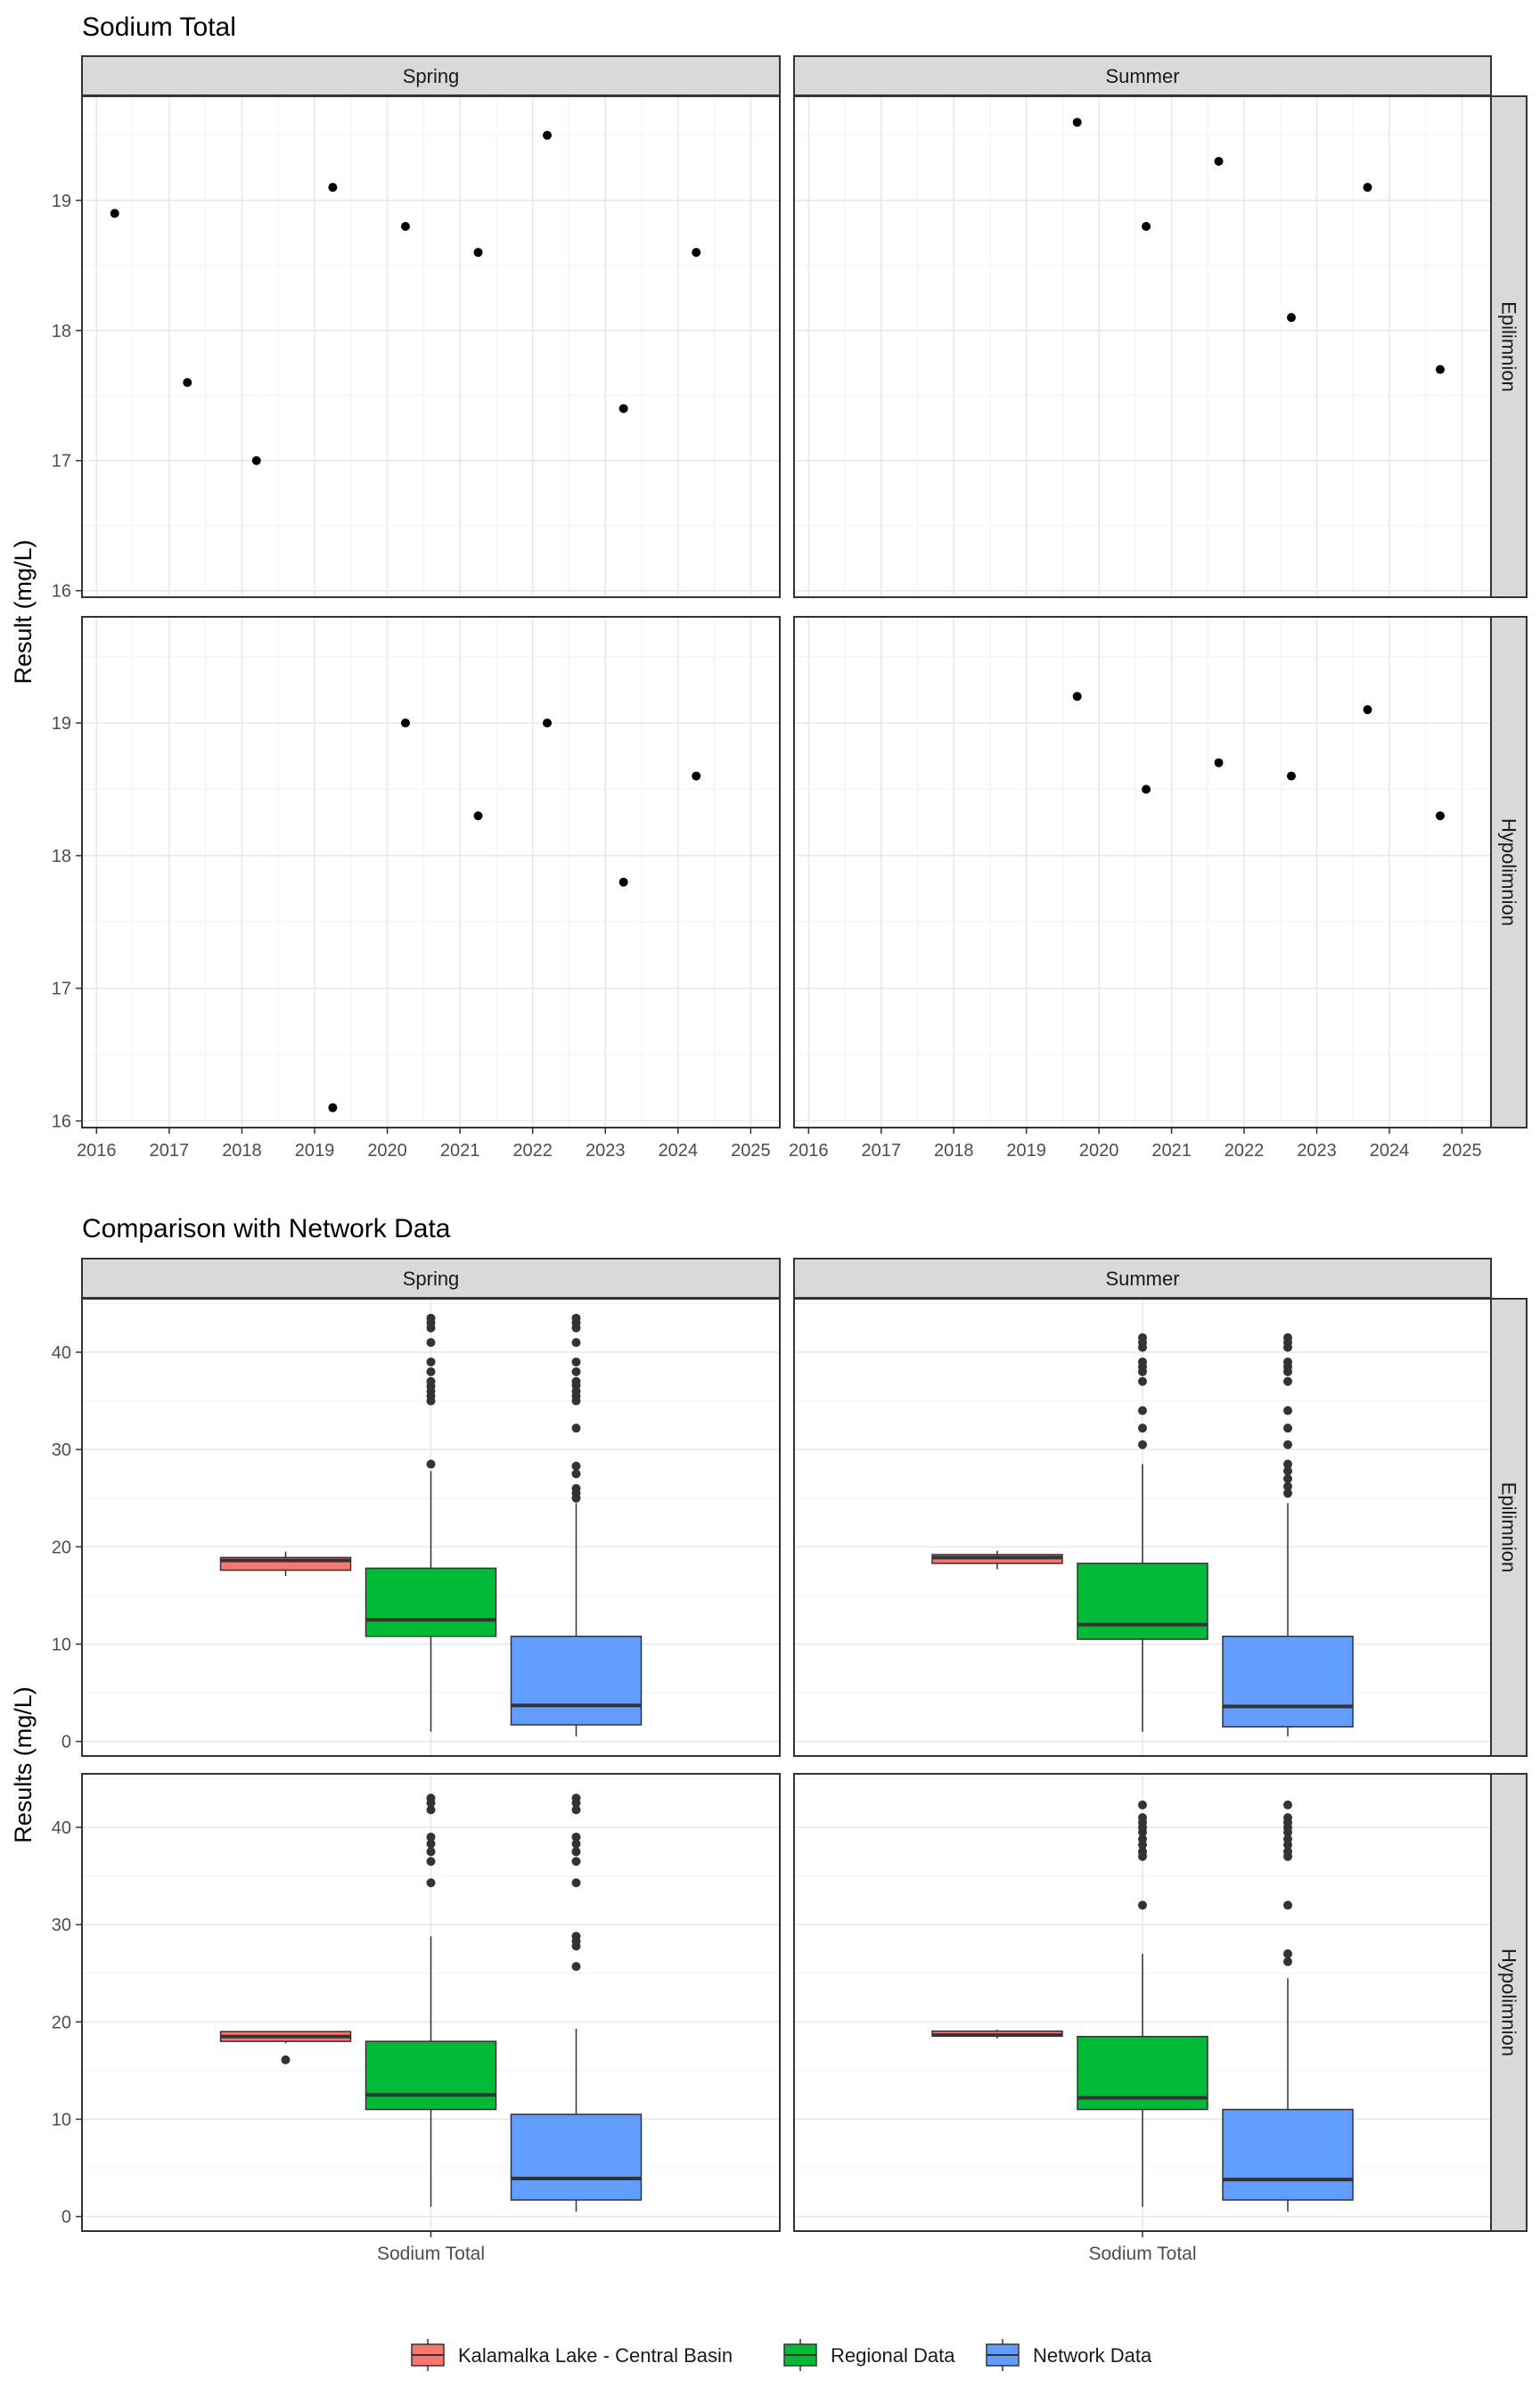 The height and width of the screenshot is (2396, 1540). Describe the element at coordinates (61, 331) in the screenshot. I see `y-tick-label: 18` at that location.